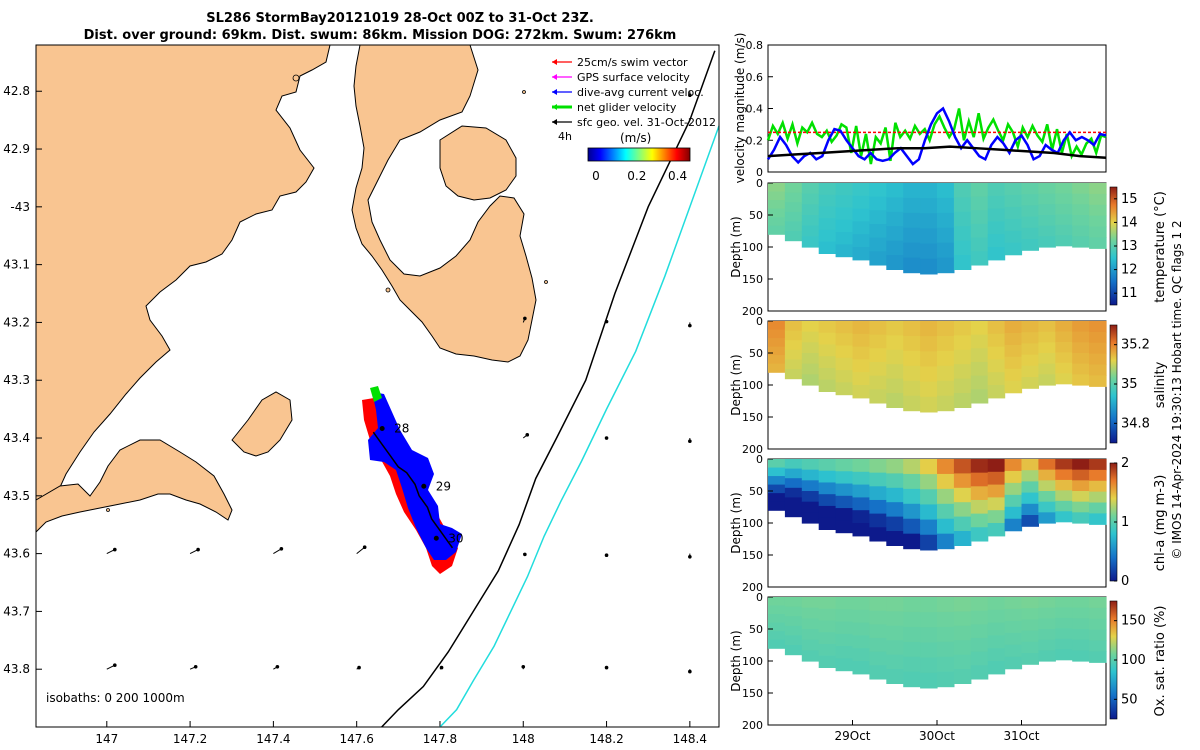  What do you see at coordinates (936, 136) in the screenshot?
I see `velocity-series-line` at bounding box center [936, 136].